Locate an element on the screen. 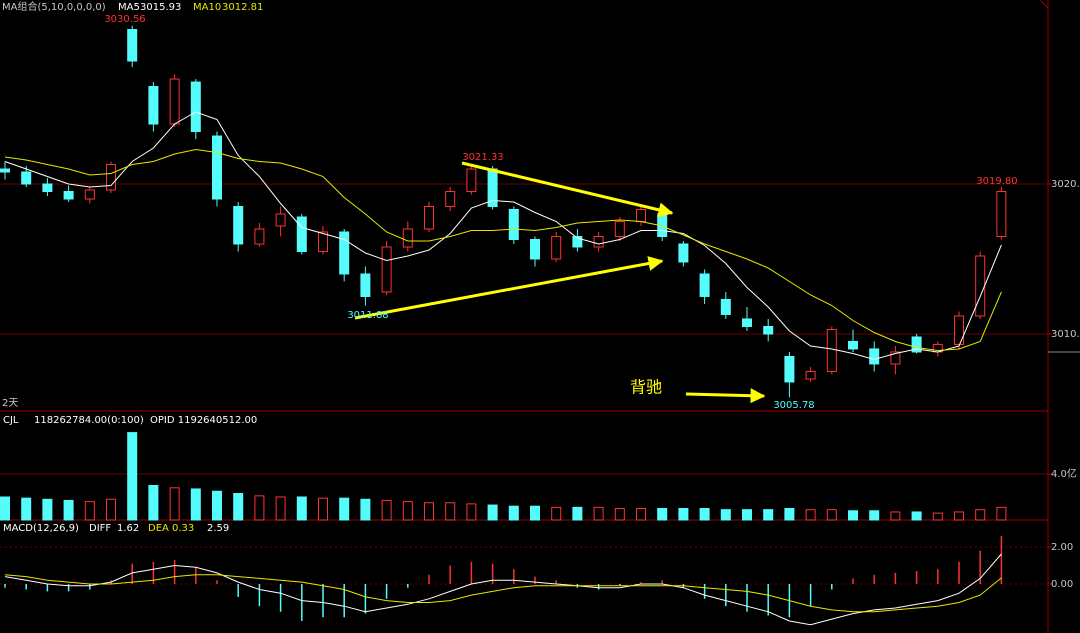 The height and width of the screenshot is (633, 1080). annotation: 3021.33 is located at coordinates (482, 157).